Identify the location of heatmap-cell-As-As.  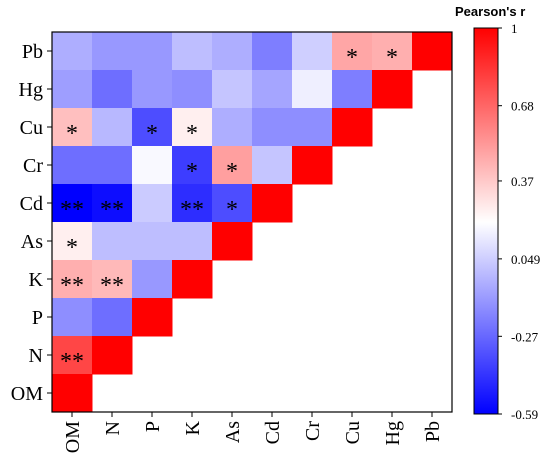
(232, 241).